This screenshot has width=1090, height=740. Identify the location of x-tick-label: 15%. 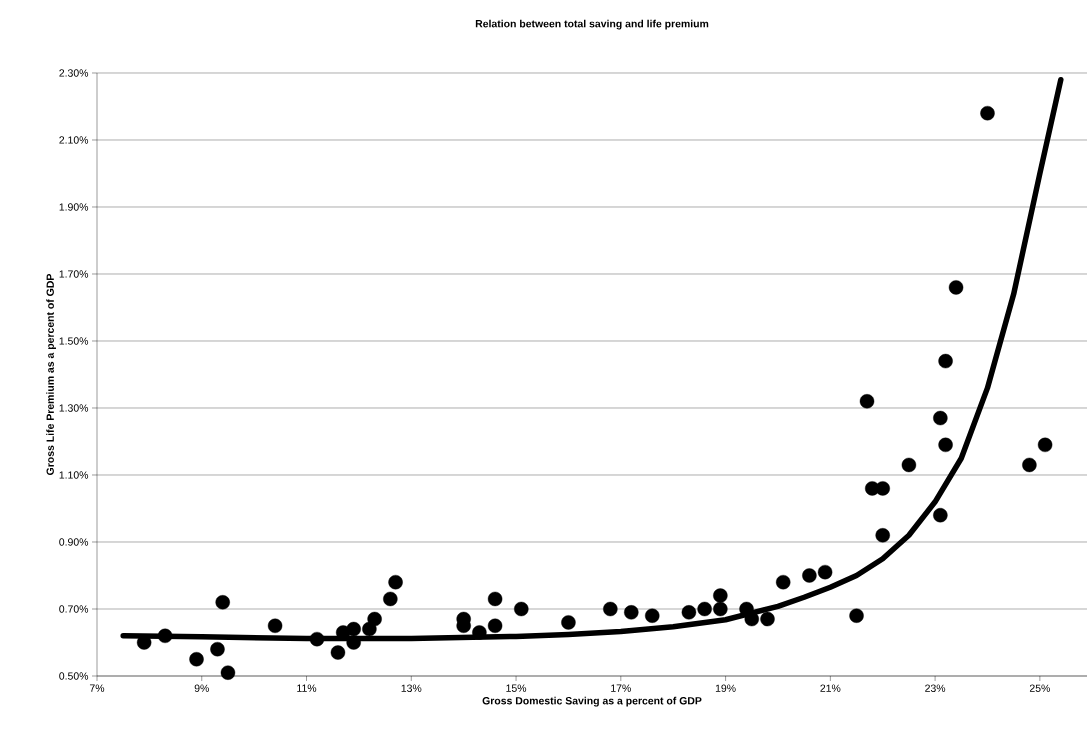
(516, 688).